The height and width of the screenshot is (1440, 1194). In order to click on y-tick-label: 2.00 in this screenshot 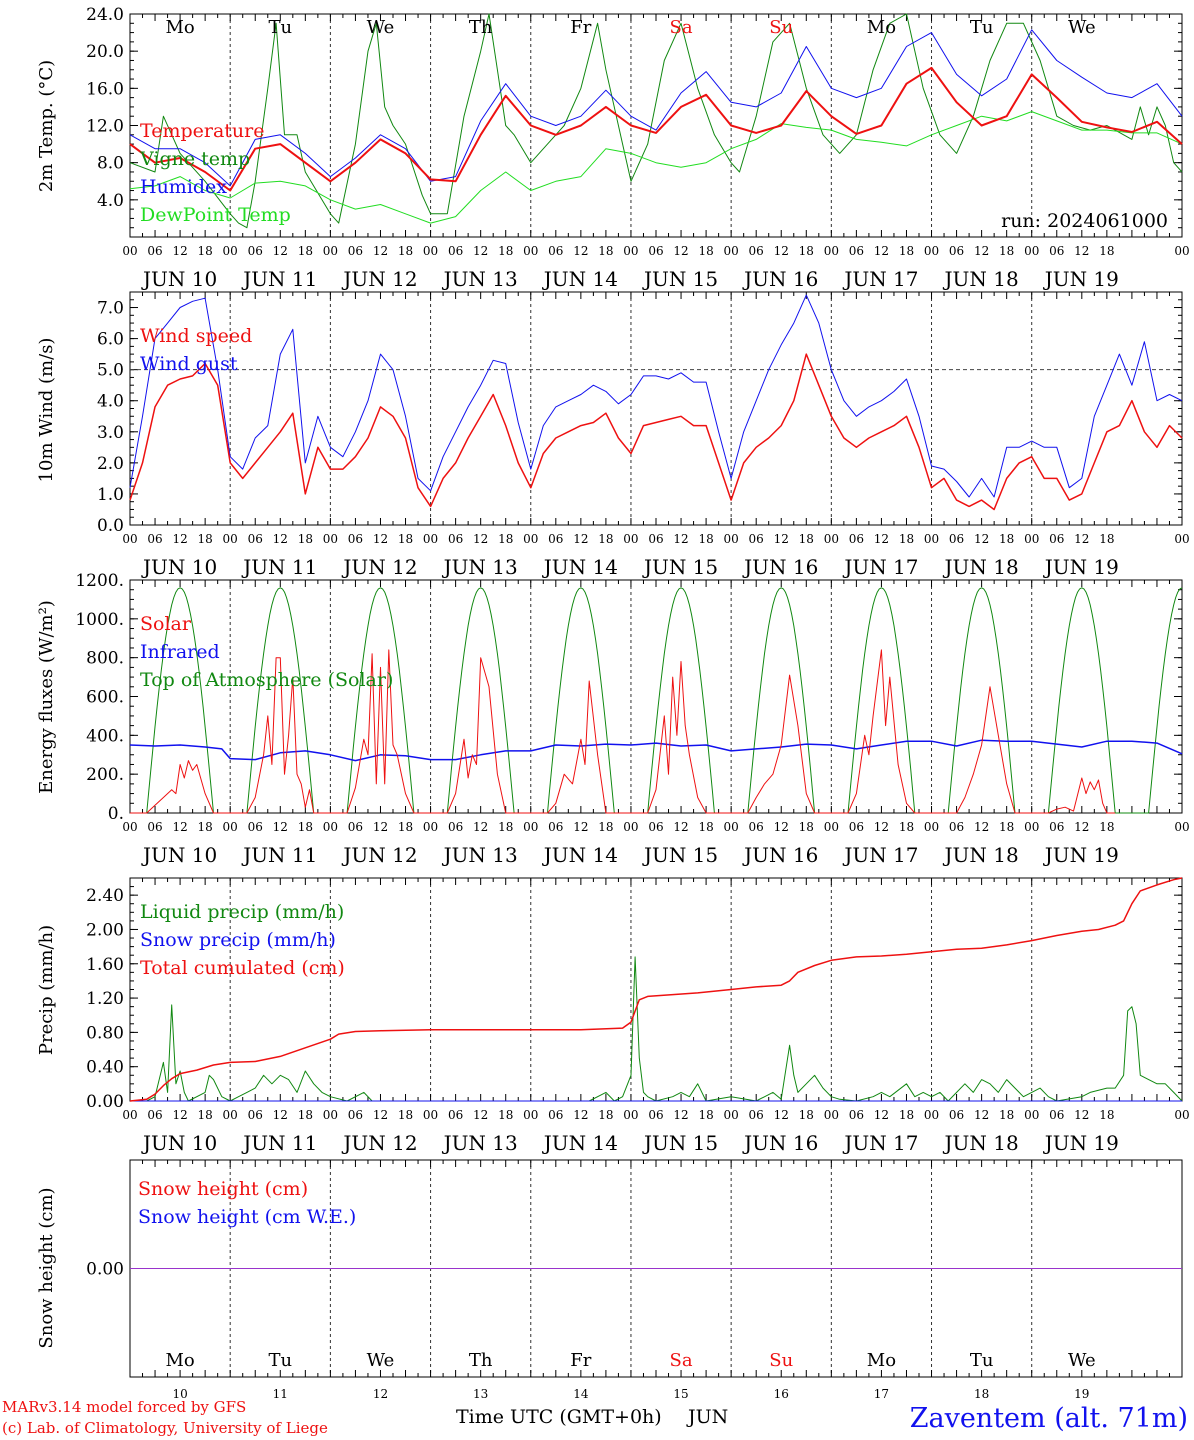, I will do `click(105, 930)`.